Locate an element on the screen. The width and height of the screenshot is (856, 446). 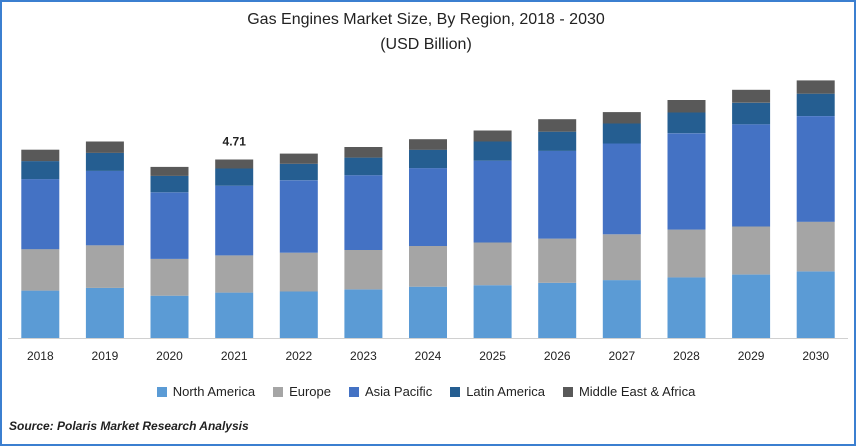
chart-subtitle: (USD Billion) is located at coordinates (426, 44).